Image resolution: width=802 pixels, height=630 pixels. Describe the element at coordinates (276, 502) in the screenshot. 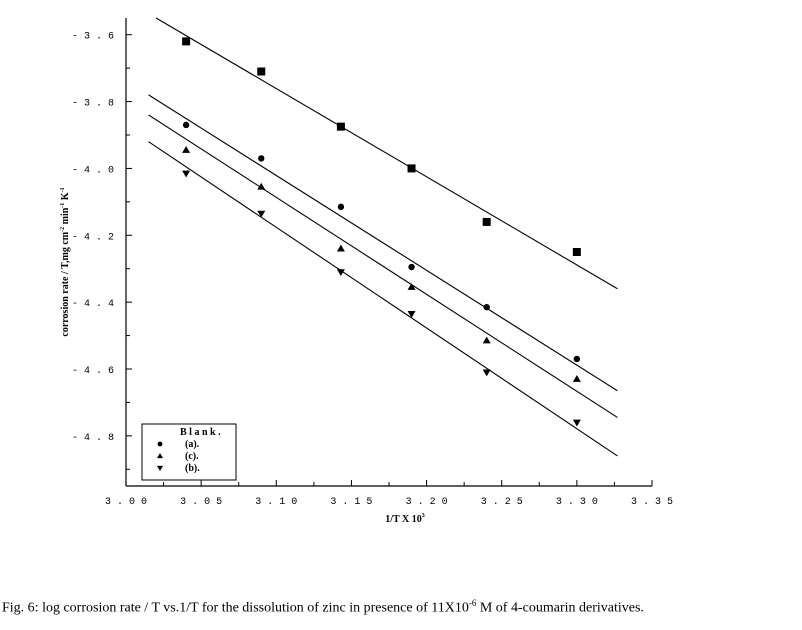

I see `x-tick-label: 3 . 1 0` at that location.